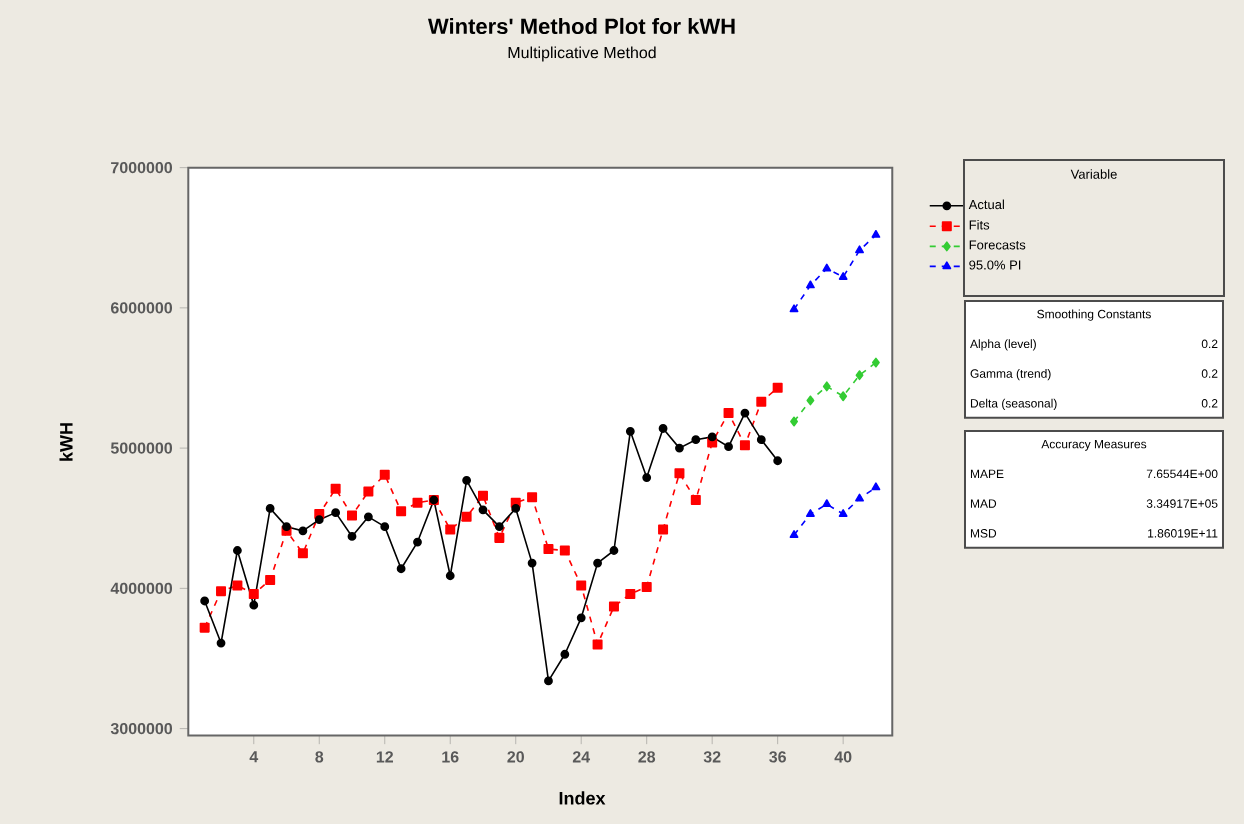 This screenshot has width=1244, height=824. What do you see at coordinates (141, 588) in the screenshot?
I see `y-tick-label: 4000000` at bounding box center [141, 588].